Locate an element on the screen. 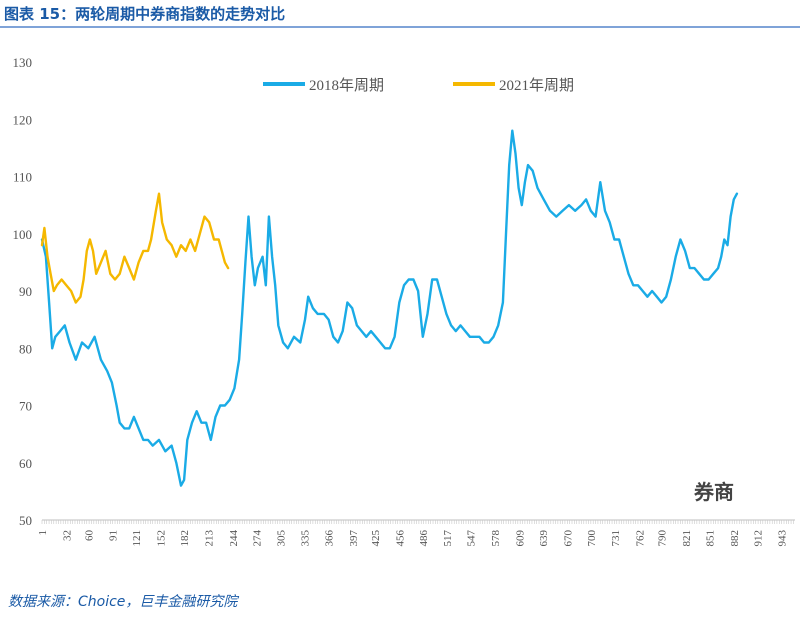  x-tick-label: 943 is located at coordinates (783, 538).